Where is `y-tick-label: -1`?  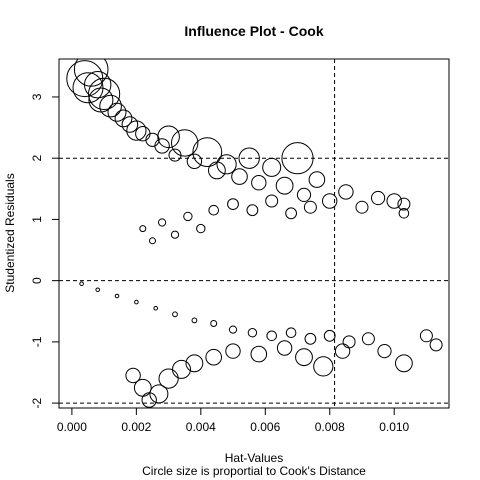 y-tick-label: -1 is located at coordinates (37, 341).